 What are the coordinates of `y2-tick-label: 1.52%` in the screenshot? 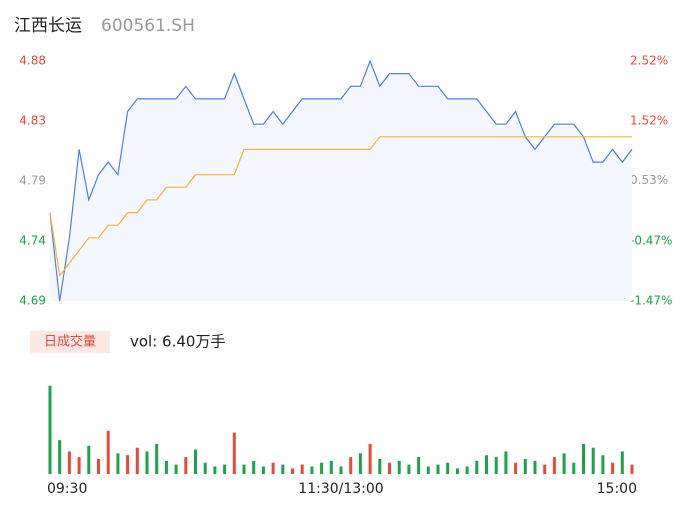 It's located at (649, 121).